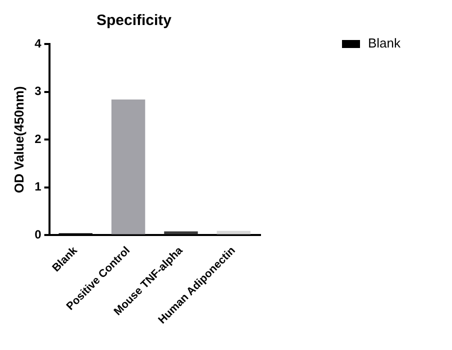 This screenshot has height=350, width=452. Describe the element at coordinates (38, 139) in the screenshot. I see `y-tick-label: 2` at that location.